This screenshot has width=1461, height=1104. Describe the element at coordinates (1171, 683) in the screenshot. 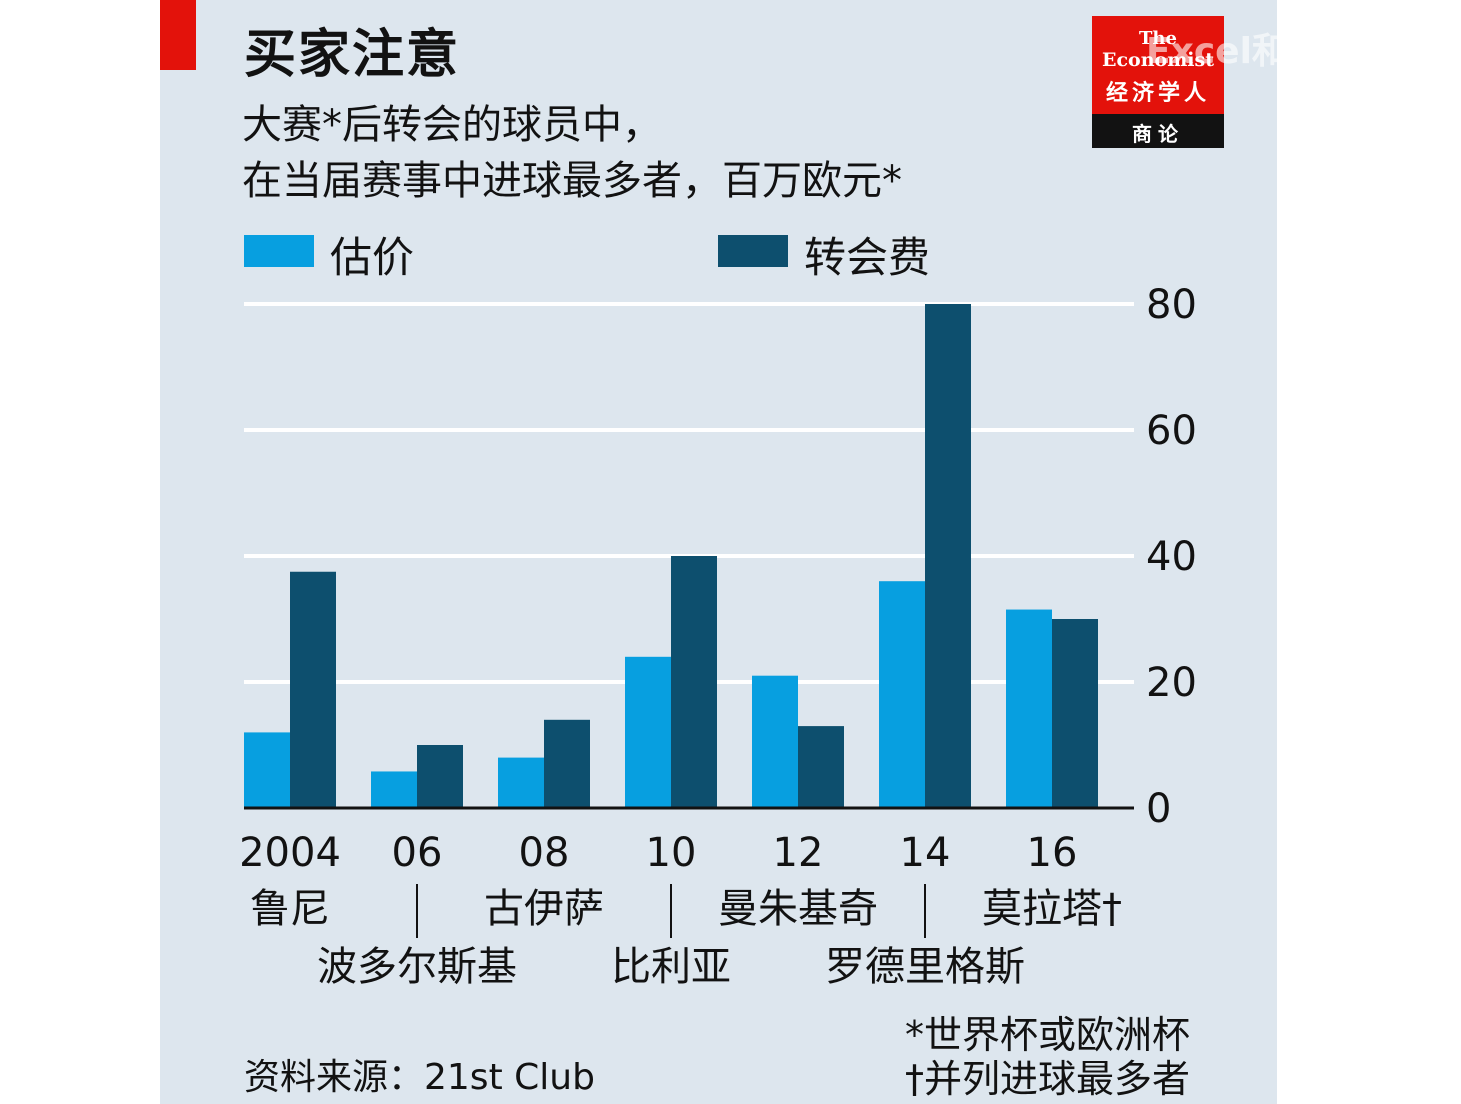

I see `y-tick-label: 20` at that location.